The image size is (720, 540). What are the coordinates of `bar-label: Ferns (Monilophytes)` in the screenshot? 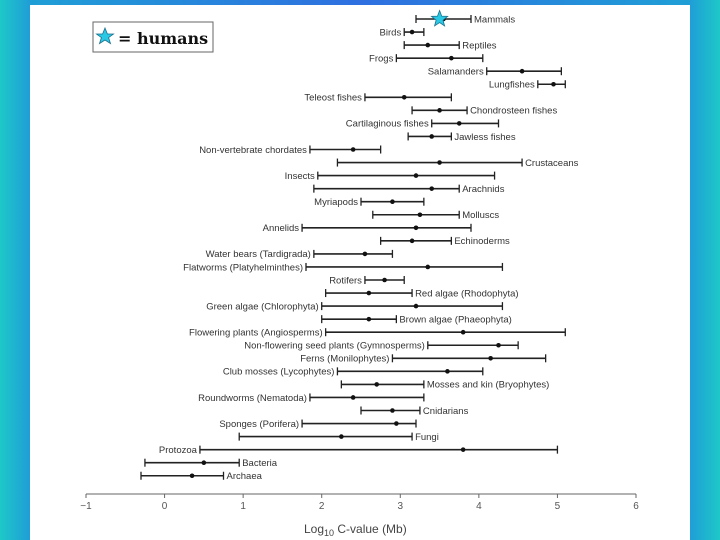 It's located at (344, 359).